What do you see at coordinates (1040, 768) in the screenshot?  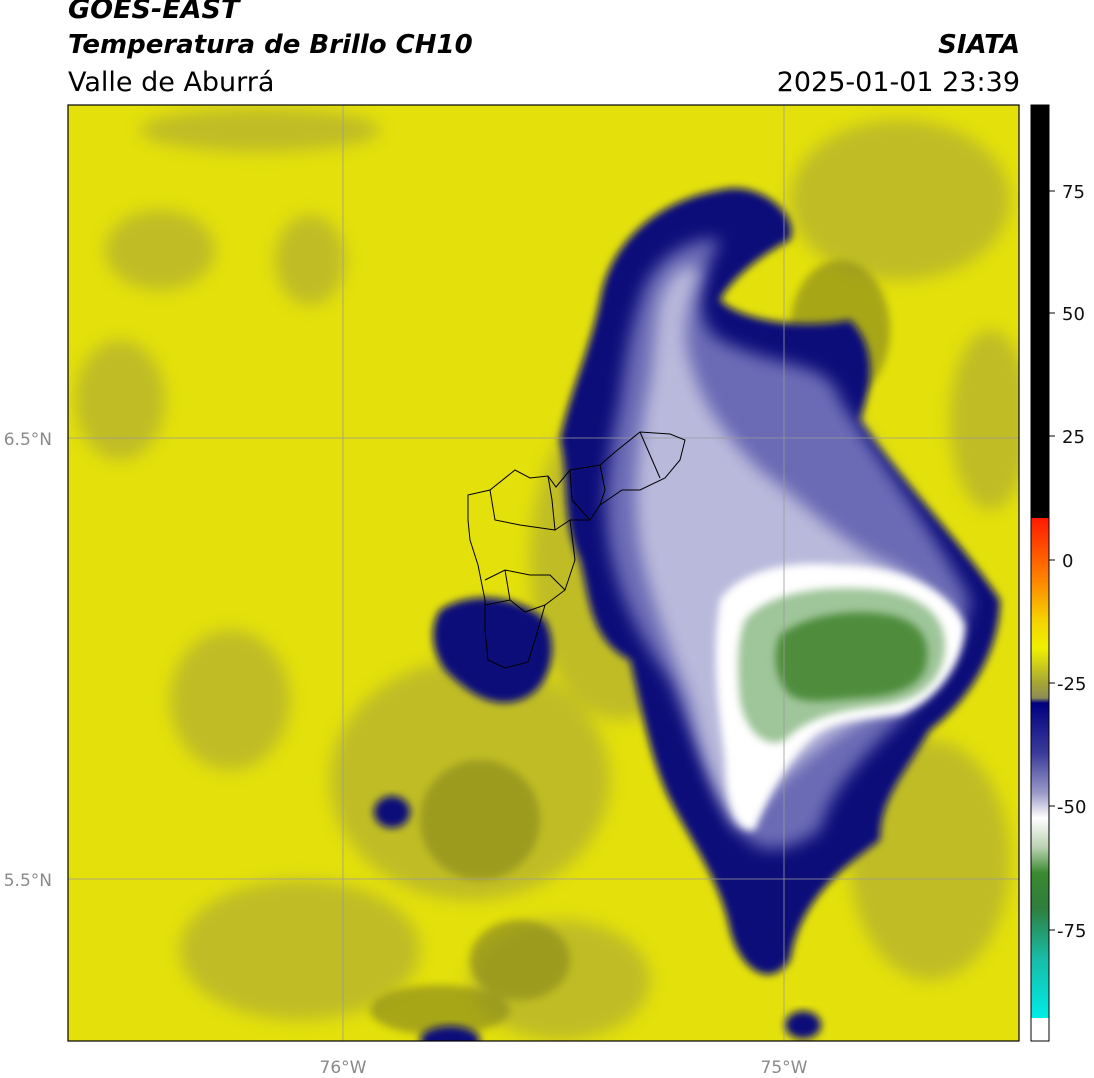 I see `colorbar-gradient` at bounding box center [1040, 768].